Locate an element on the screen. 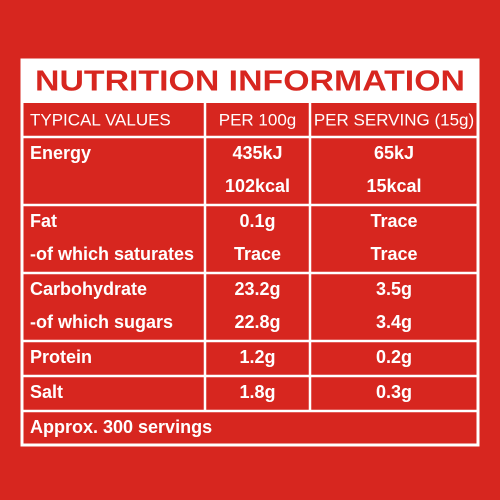  column-header: PER 100g is located at coordinates (258, 119).